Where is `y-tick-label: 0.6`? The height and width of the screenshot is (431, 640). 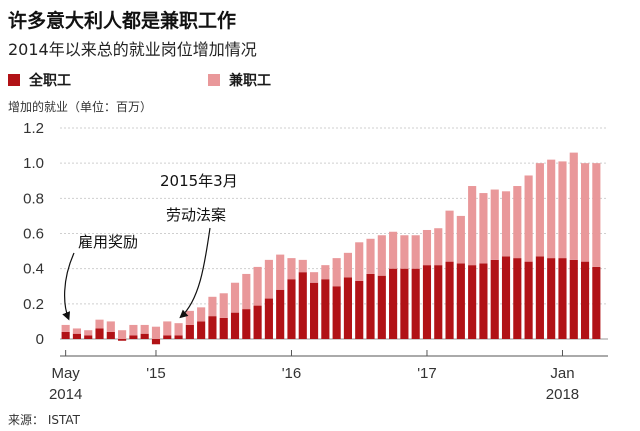 y-tick-label: 0.6 is located at coordinates (33, 234).